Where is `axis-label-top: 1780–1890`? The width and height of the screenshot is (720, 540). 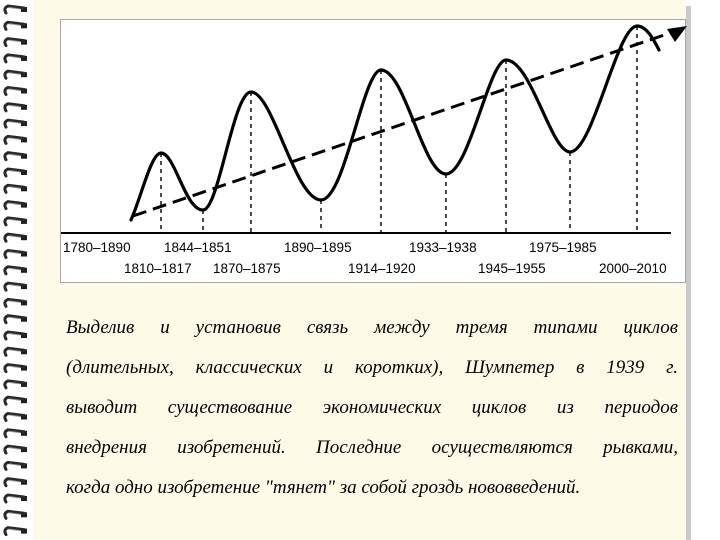 axis-label-top: 1780–1890 is located at coordinates (97, 247).